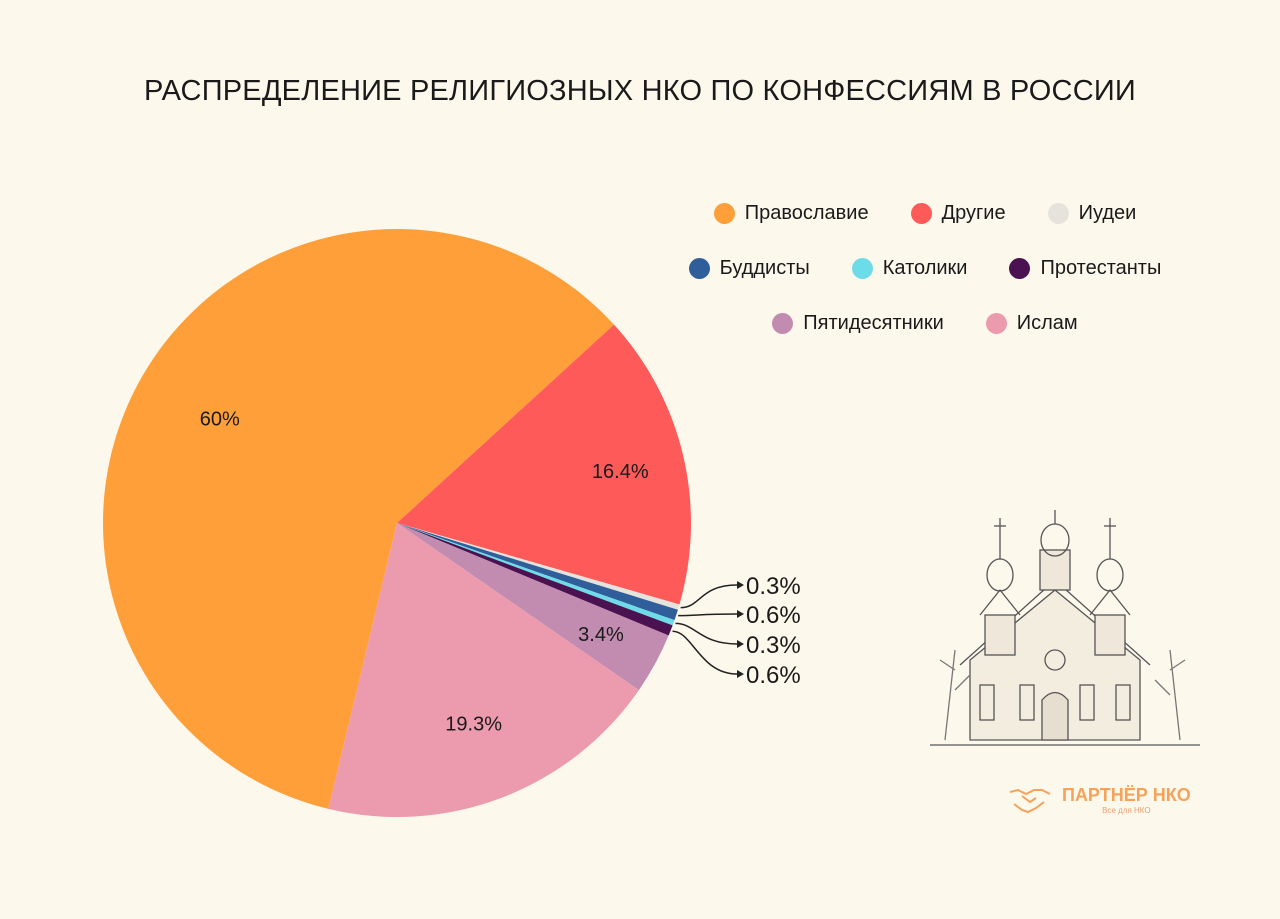 The height and width of the screenshot is (919, 1280). I want to click on legend-row: Пятидесятники Ислам, so click(925, 323).